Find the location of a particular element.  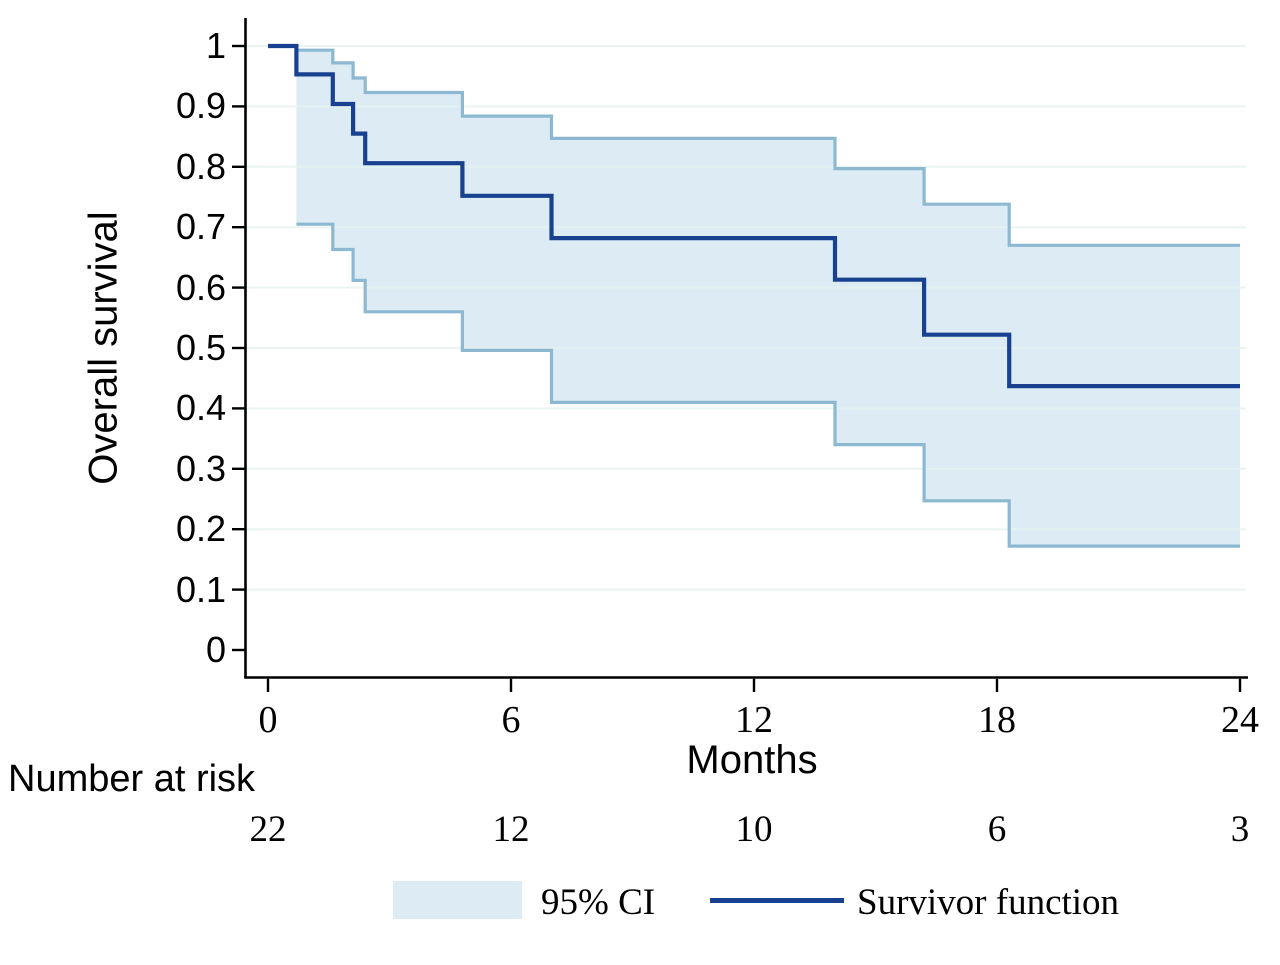

ci-legend-label: 95% CI is located at coordinates (598, 902).